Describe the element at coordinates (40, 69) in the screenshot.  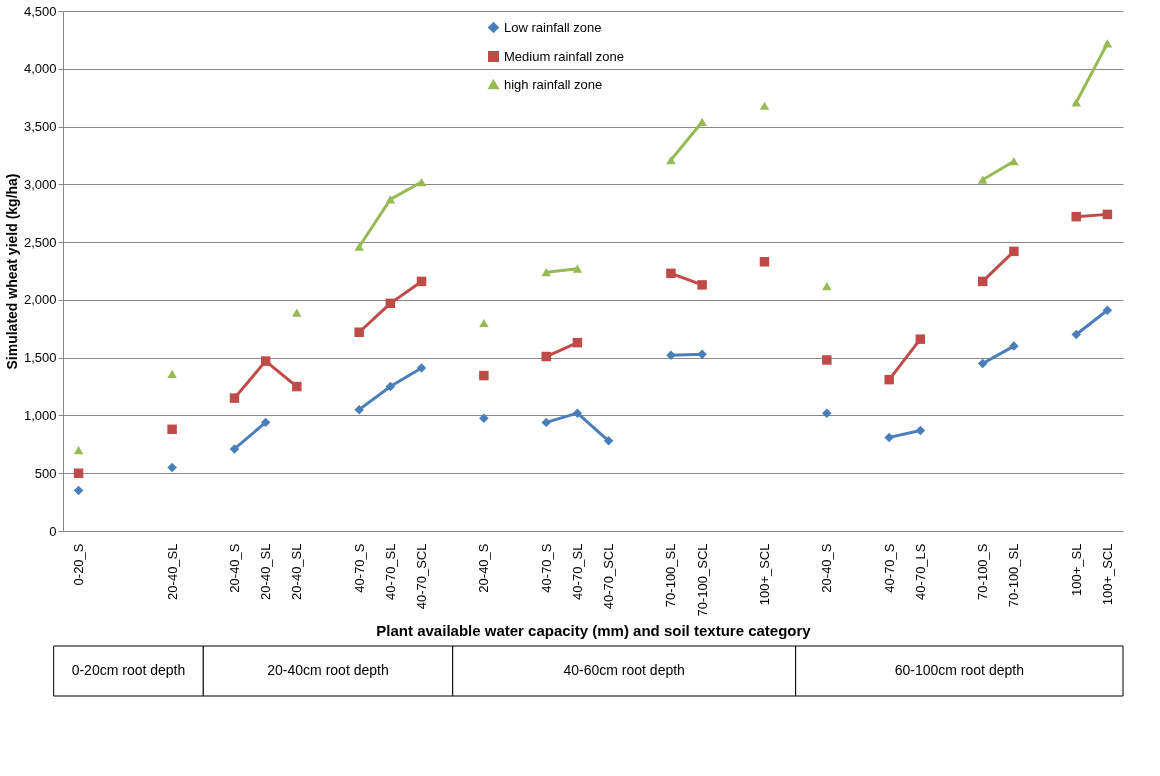
I see `y-tick-label: 4,000` at that location.